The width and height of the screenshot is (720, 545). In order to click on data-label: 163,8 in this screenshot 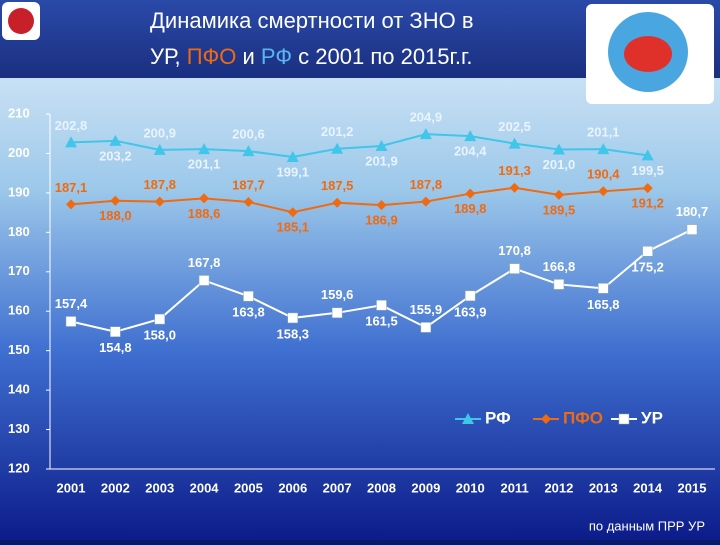, I will do `click(248, 312)`.